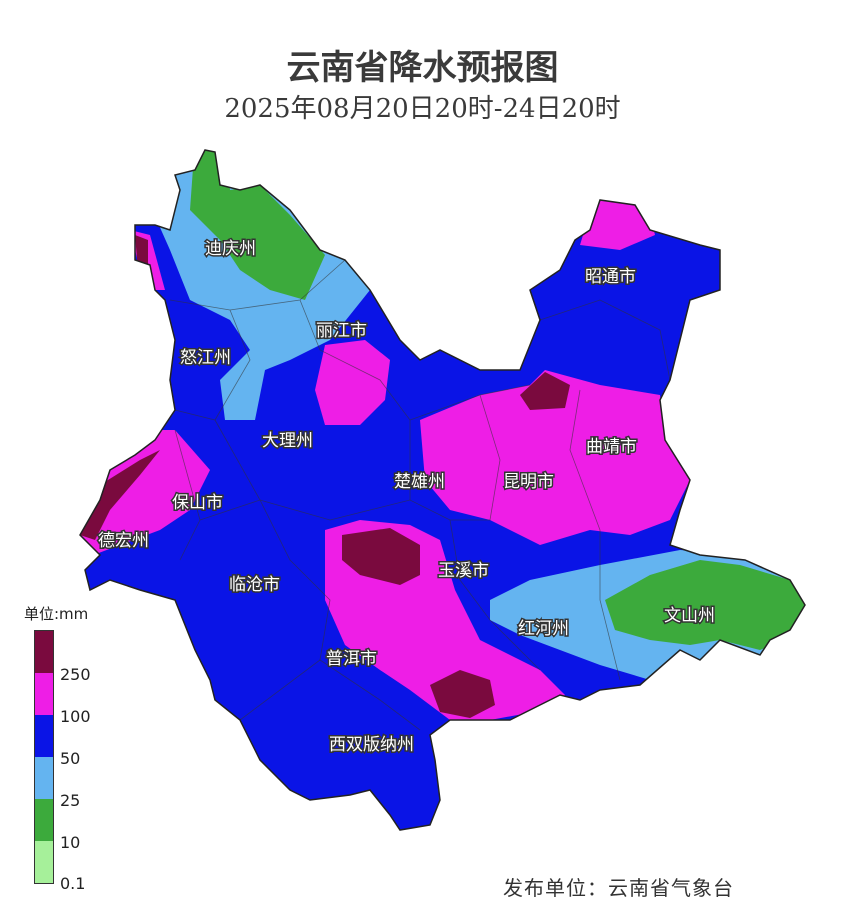 Image resolution: width=845 pixels, height=915 pixels. I want to click on rain-over-250-puer-south, so click(462, 694).